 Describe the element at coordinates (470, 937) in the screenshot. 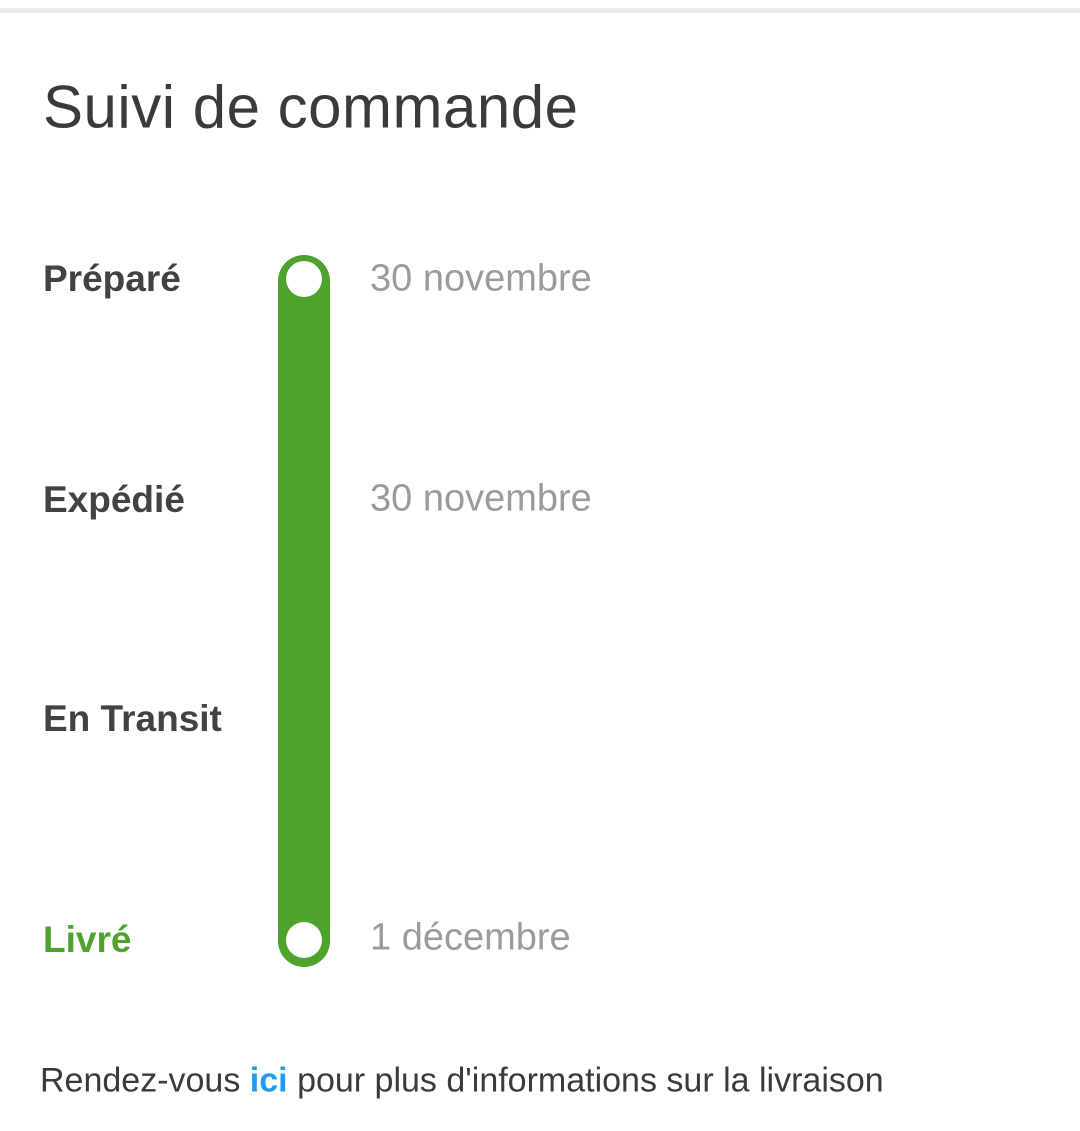

I see `step-date-delivered: 1 décembre` at that location.